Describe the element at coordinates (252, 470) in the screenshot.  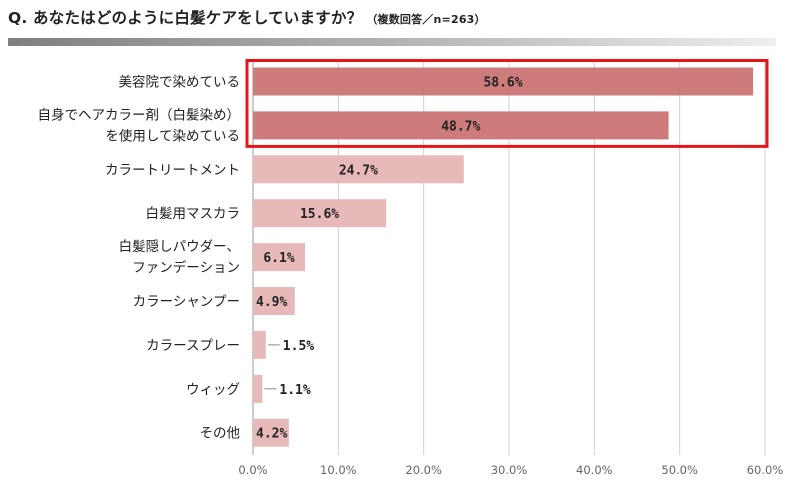
I see `x-tick-label: 0.0%` at that location.